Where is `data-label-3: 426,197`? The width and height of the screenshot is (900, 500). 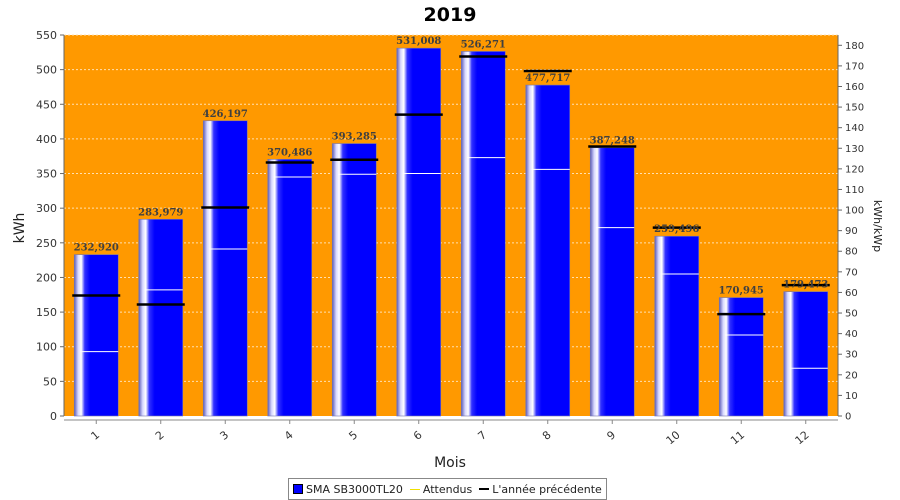
data-label-3: 426,197 is located at coordinates (225, 114).